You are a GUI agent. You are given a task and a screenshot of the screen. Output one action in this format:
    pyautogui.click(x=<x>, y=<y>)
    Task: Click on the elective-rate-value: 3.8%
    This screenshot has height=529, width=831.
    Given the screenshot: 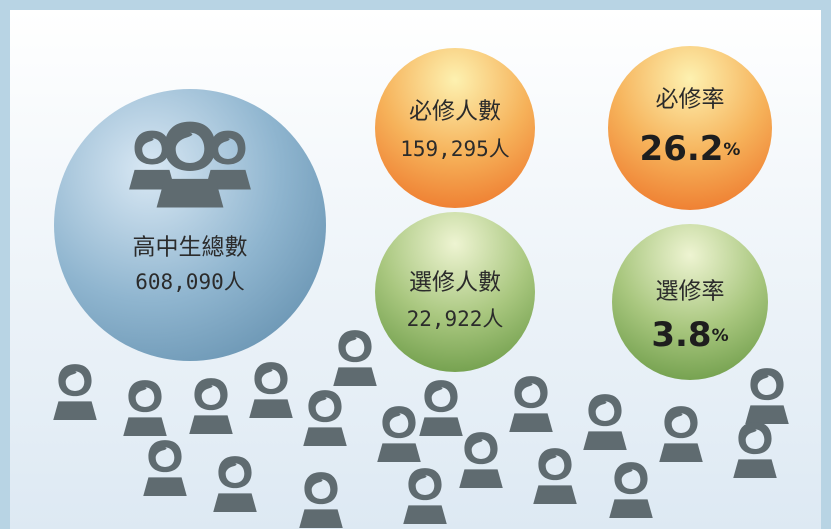 What is the action you would take?
    pyautogui.click(x=689, y=335)
    